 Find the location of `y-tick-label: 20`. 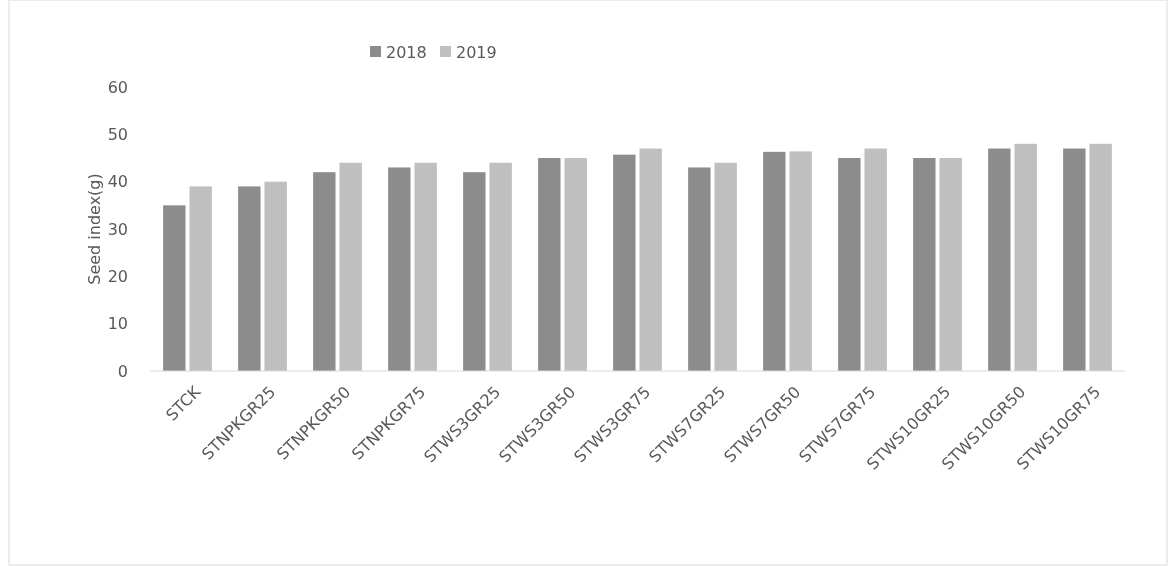

y-tick-label: 20 is located at coordinates (117, 276).